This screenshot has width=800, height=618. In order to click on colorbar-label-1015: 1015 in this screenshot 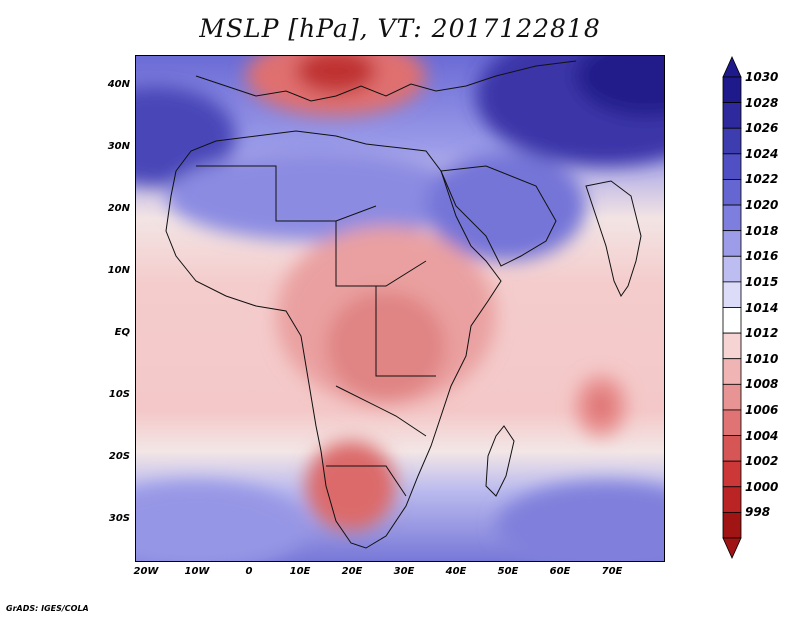, I will do `click(762, 281)`.